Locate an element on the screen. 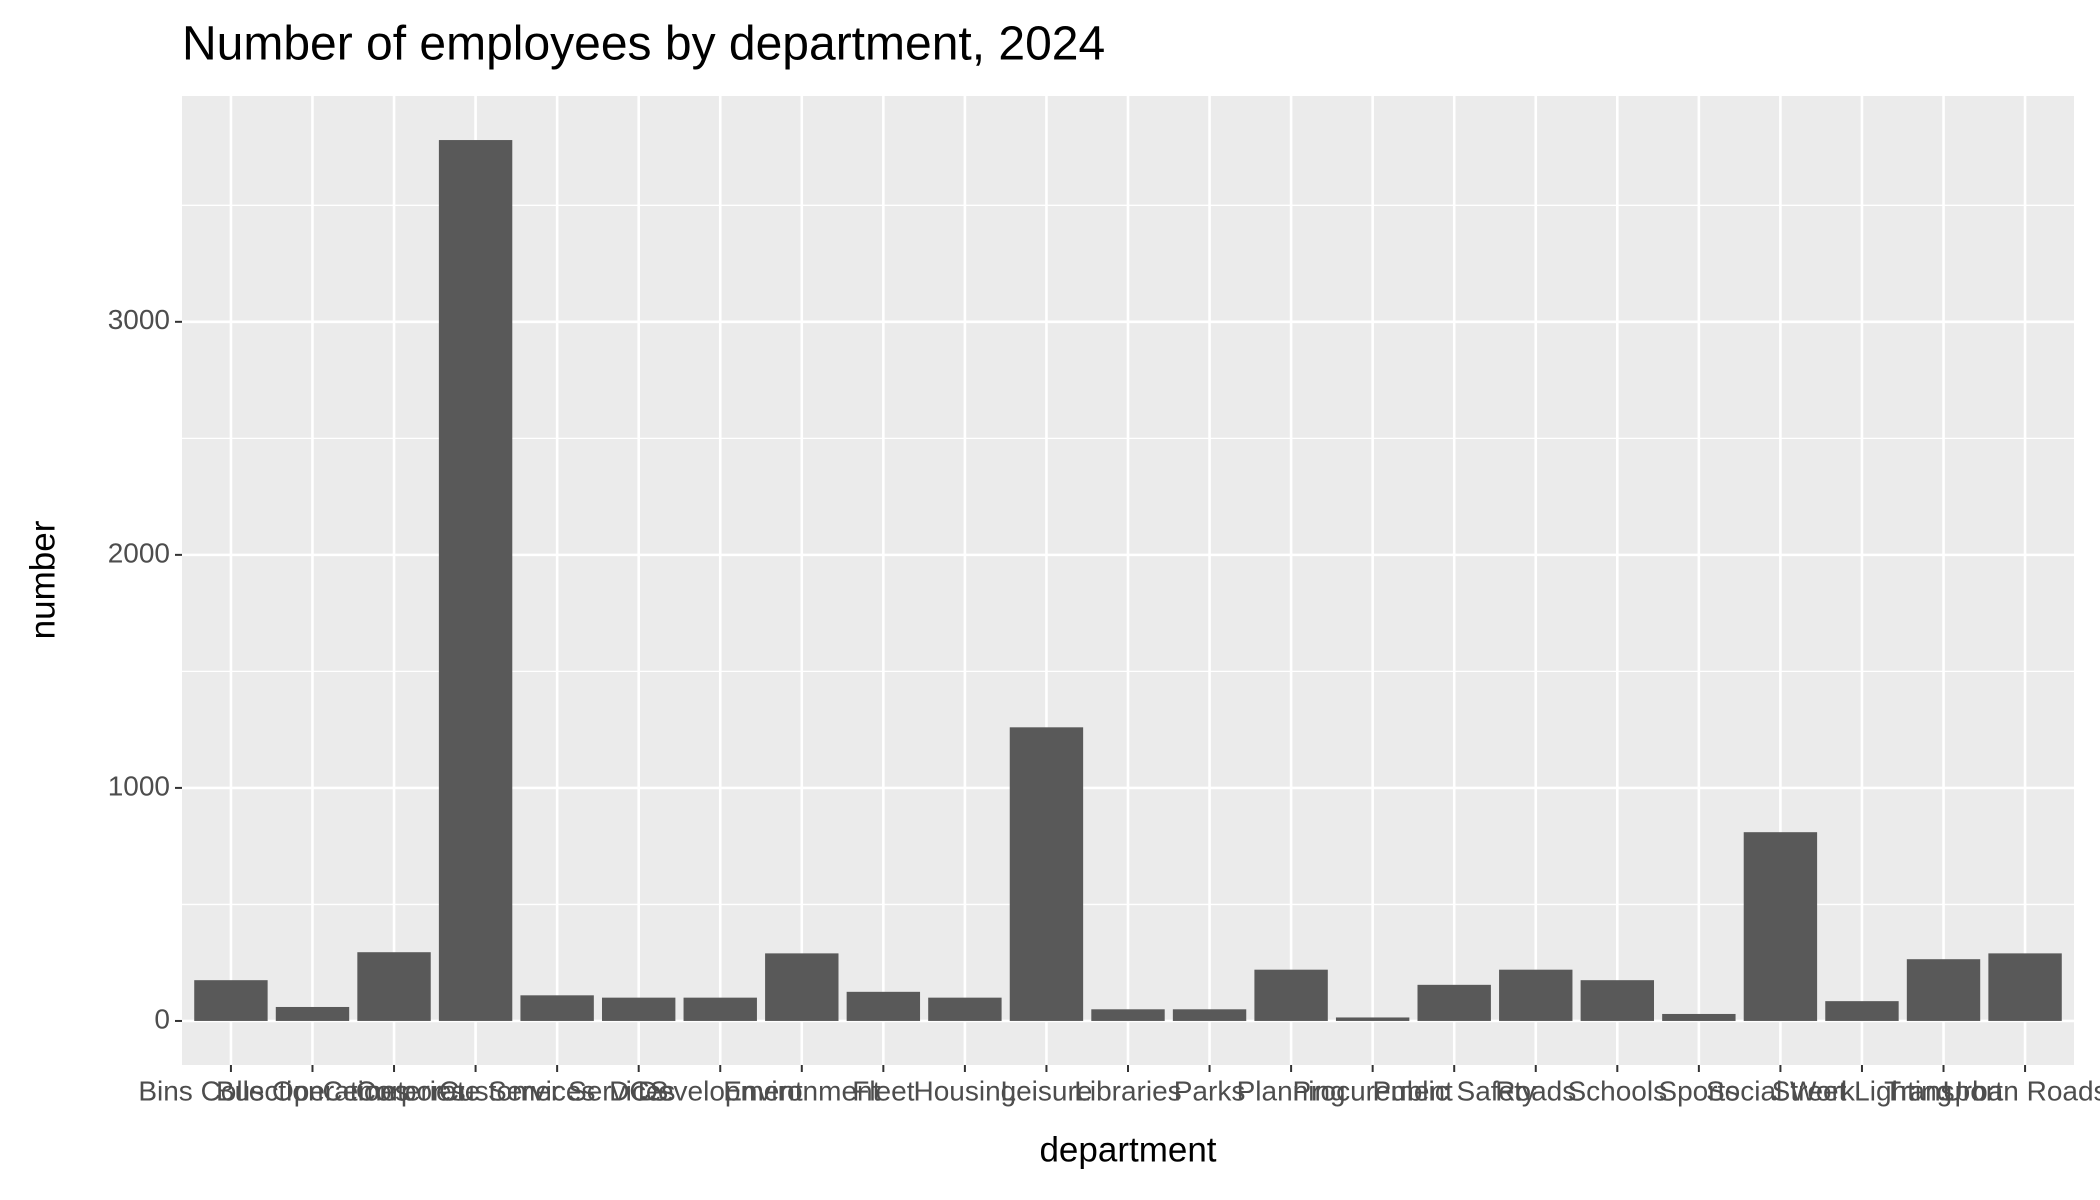 The width and height of the screenshot is (2100, 1200). x-tick-label: Development is located at coordinates (720, 1090).